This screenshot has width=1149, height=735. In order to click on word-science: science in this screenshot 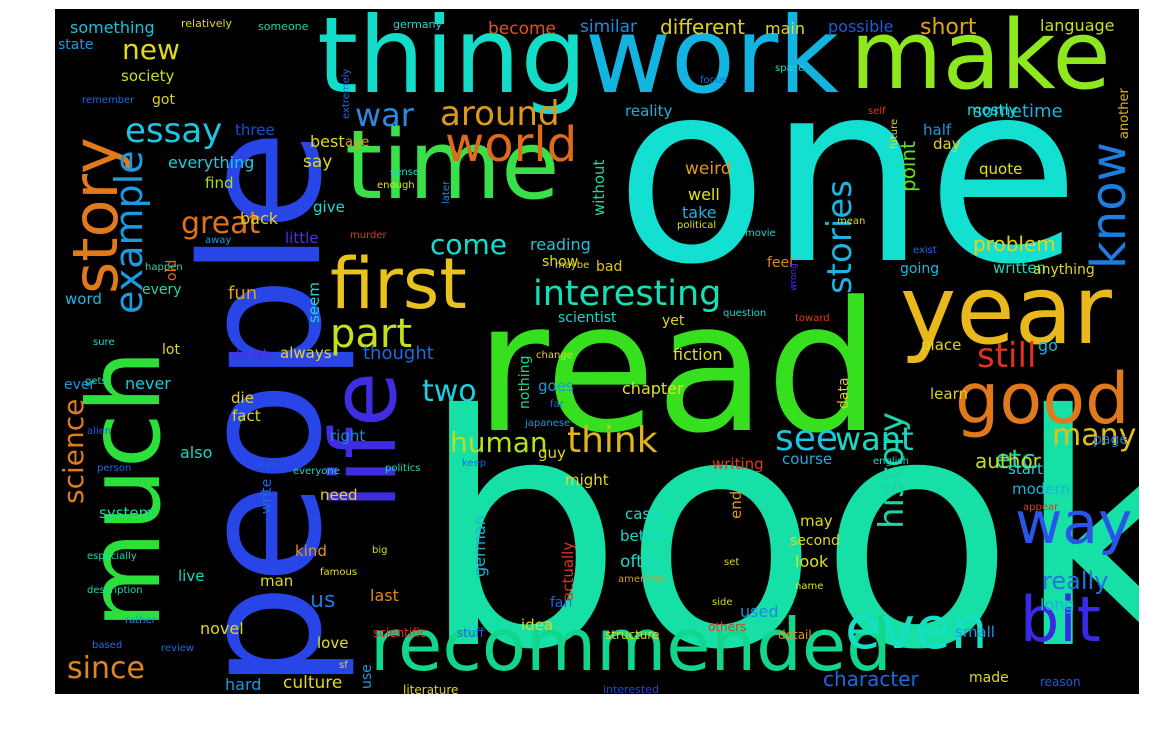, I will do `click(73, 451)`.